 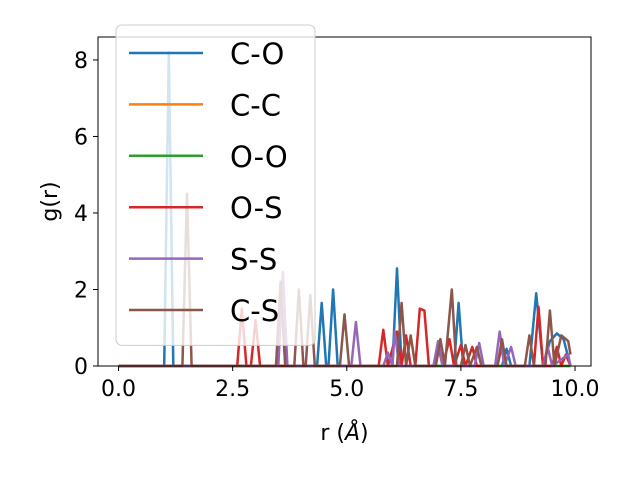 I want to click on legend-label-o-s: O-S, so click(x=256, y=208).